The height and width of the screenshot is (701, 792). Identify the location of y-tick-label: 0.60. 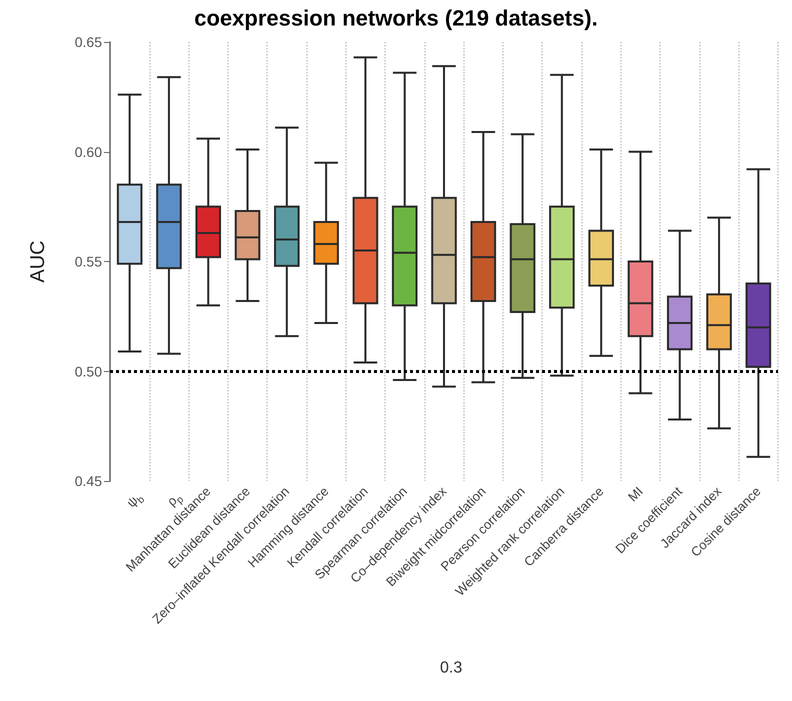
(88, 152).